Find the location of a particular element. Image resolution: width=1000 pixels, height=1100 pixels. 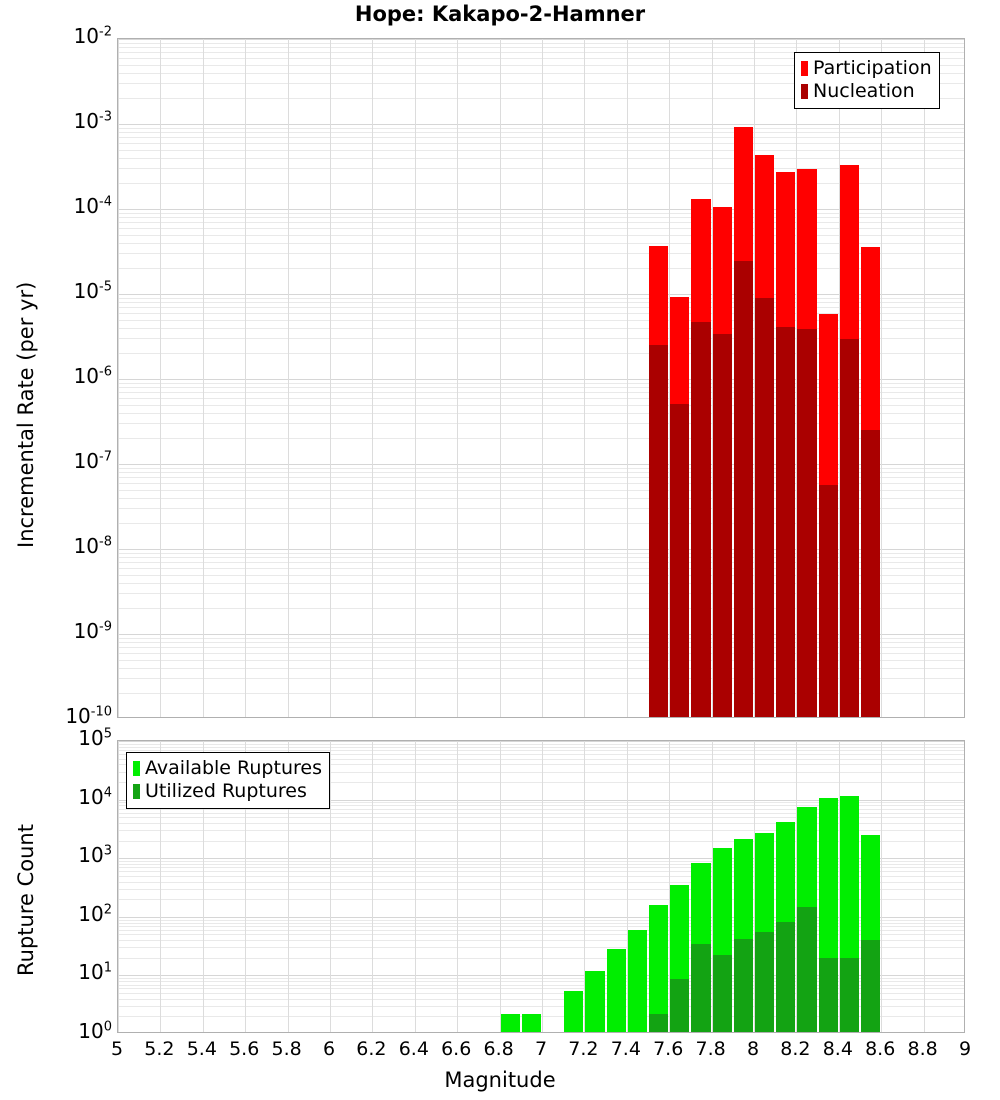

top-ytick--6: 10⁻⁶ is located at coordinates (92, 376).